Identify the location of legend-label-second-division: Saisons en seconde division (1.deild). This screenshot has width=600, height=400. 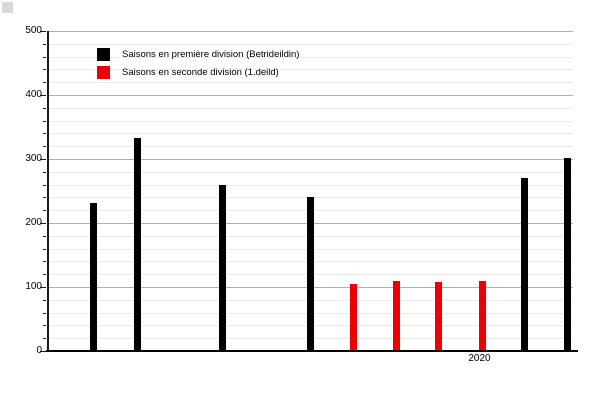
(200, 72).